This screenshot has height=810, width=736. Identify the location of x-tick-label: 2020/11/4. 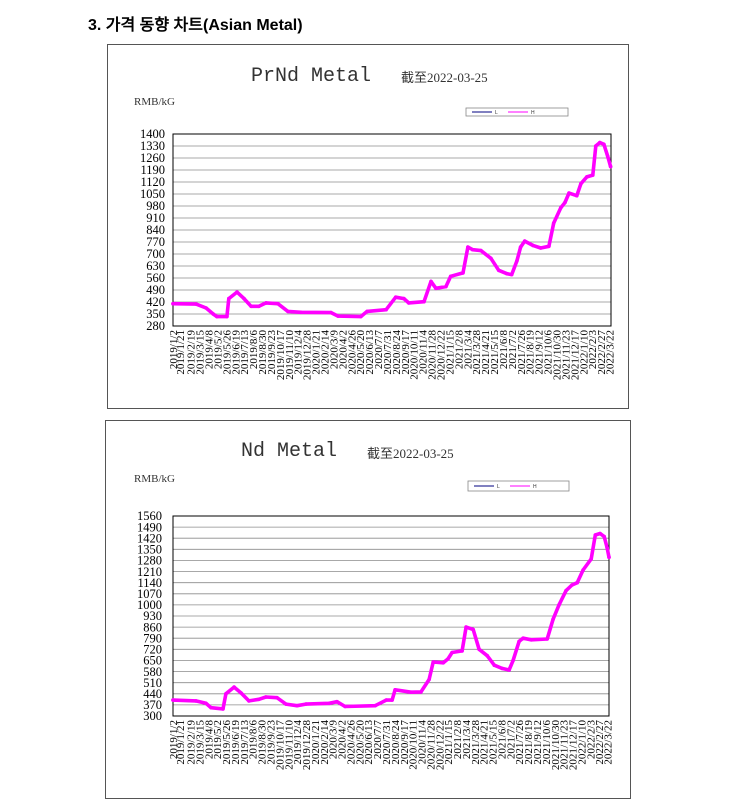
(423, 742).